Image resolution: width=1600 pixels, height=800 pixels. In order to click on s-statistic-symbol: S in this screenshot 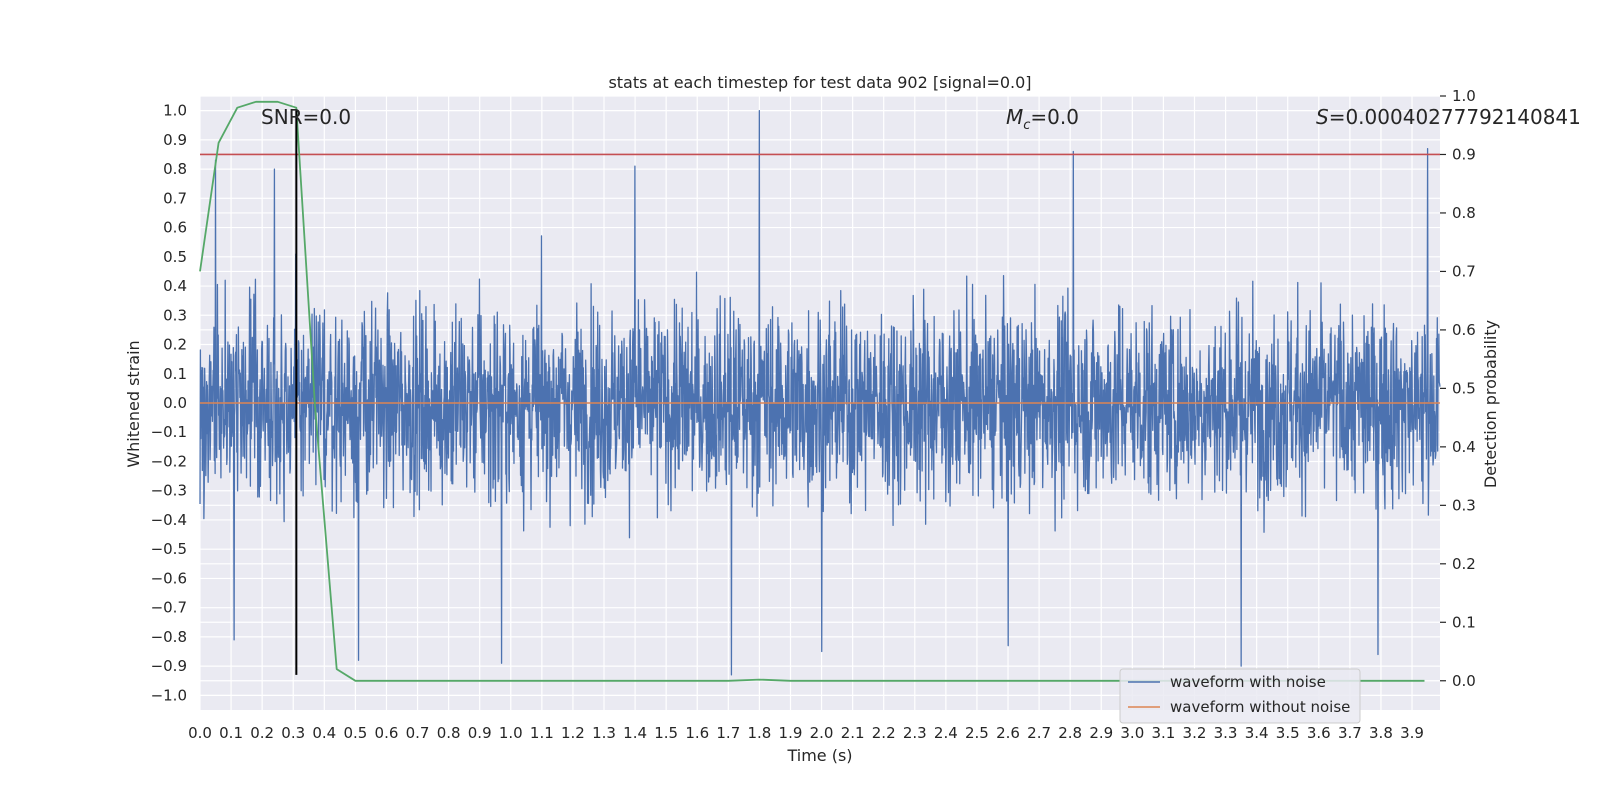, I will do `click(1322, 117)`.